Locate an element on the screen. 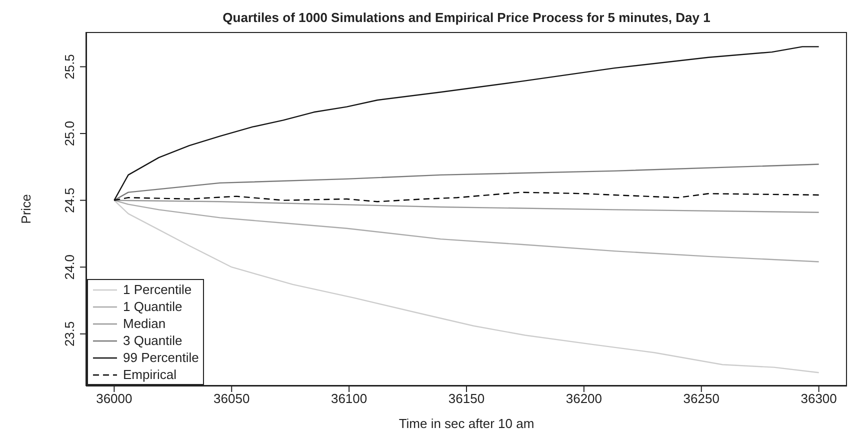  x-tick-label: 36000 is located at coordinates (114, 398).